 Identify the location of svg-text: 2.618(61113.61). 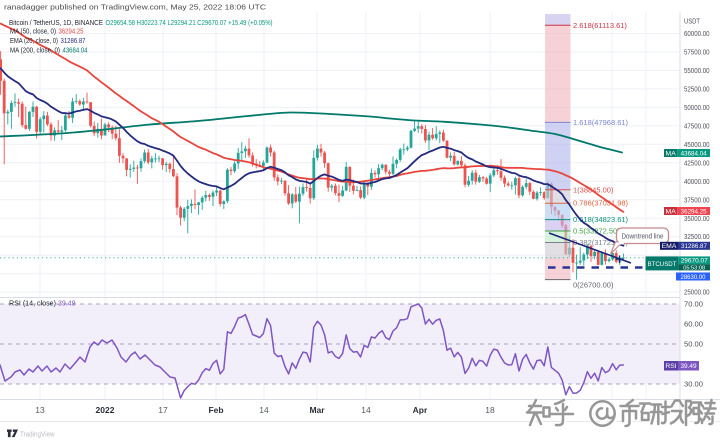
(600, 25).